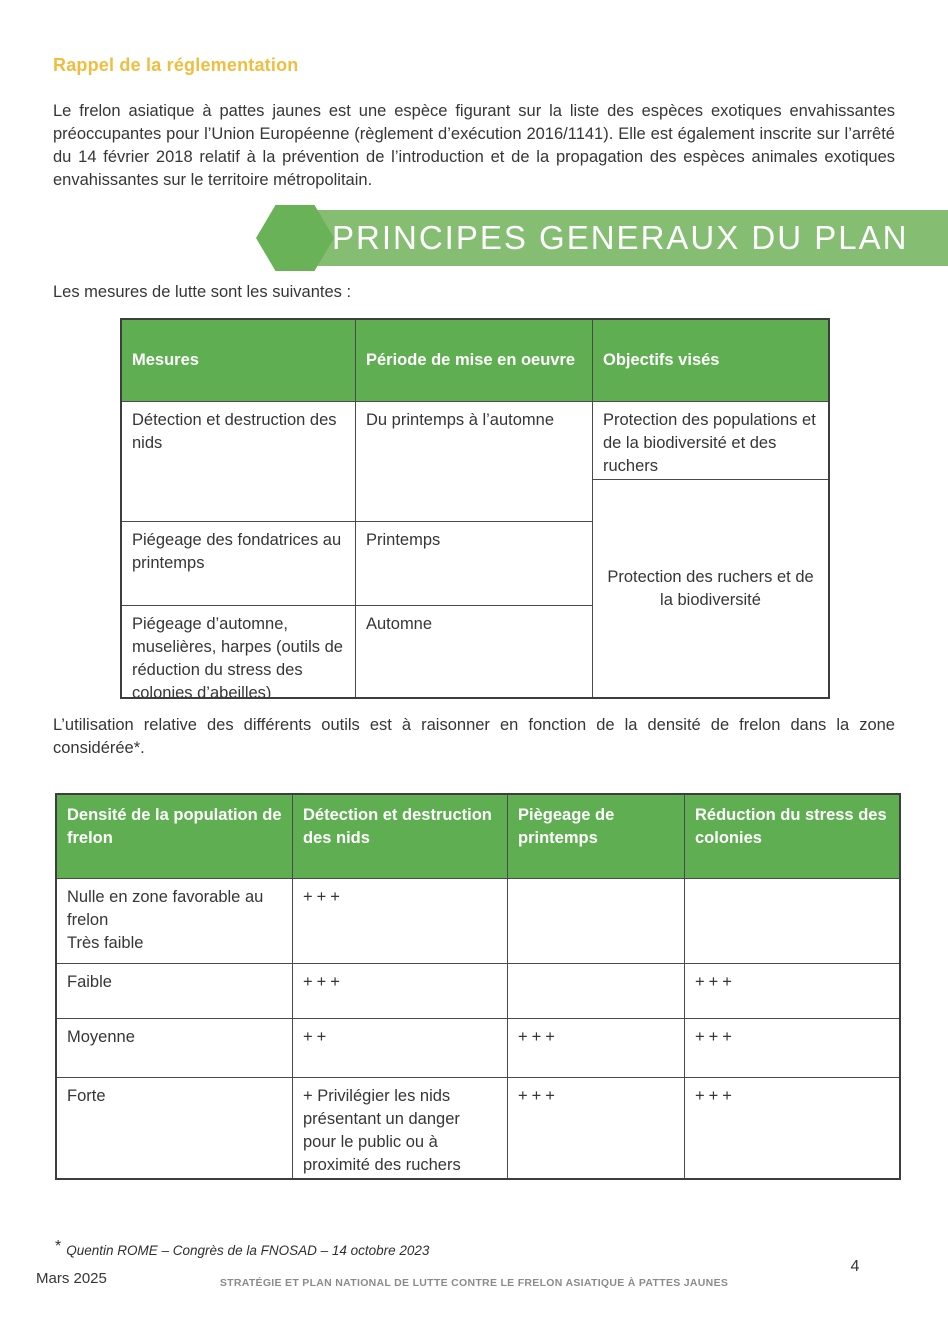  I want to click on column-header: Objectifs visés, so click(710, 361).